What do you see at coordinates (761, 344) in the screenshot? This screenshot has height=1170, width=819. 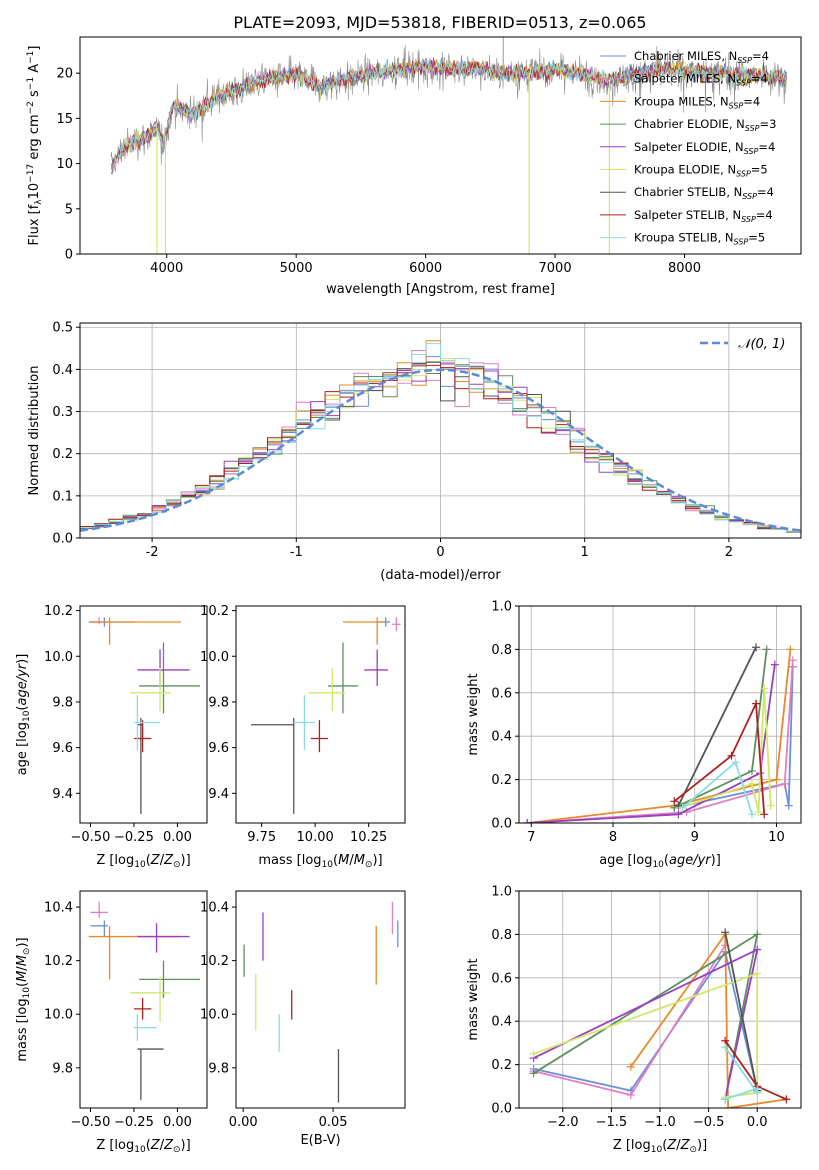 I see `histogram-legend-label: 𝒩(0, 1)` at bounding box center [761, 344].